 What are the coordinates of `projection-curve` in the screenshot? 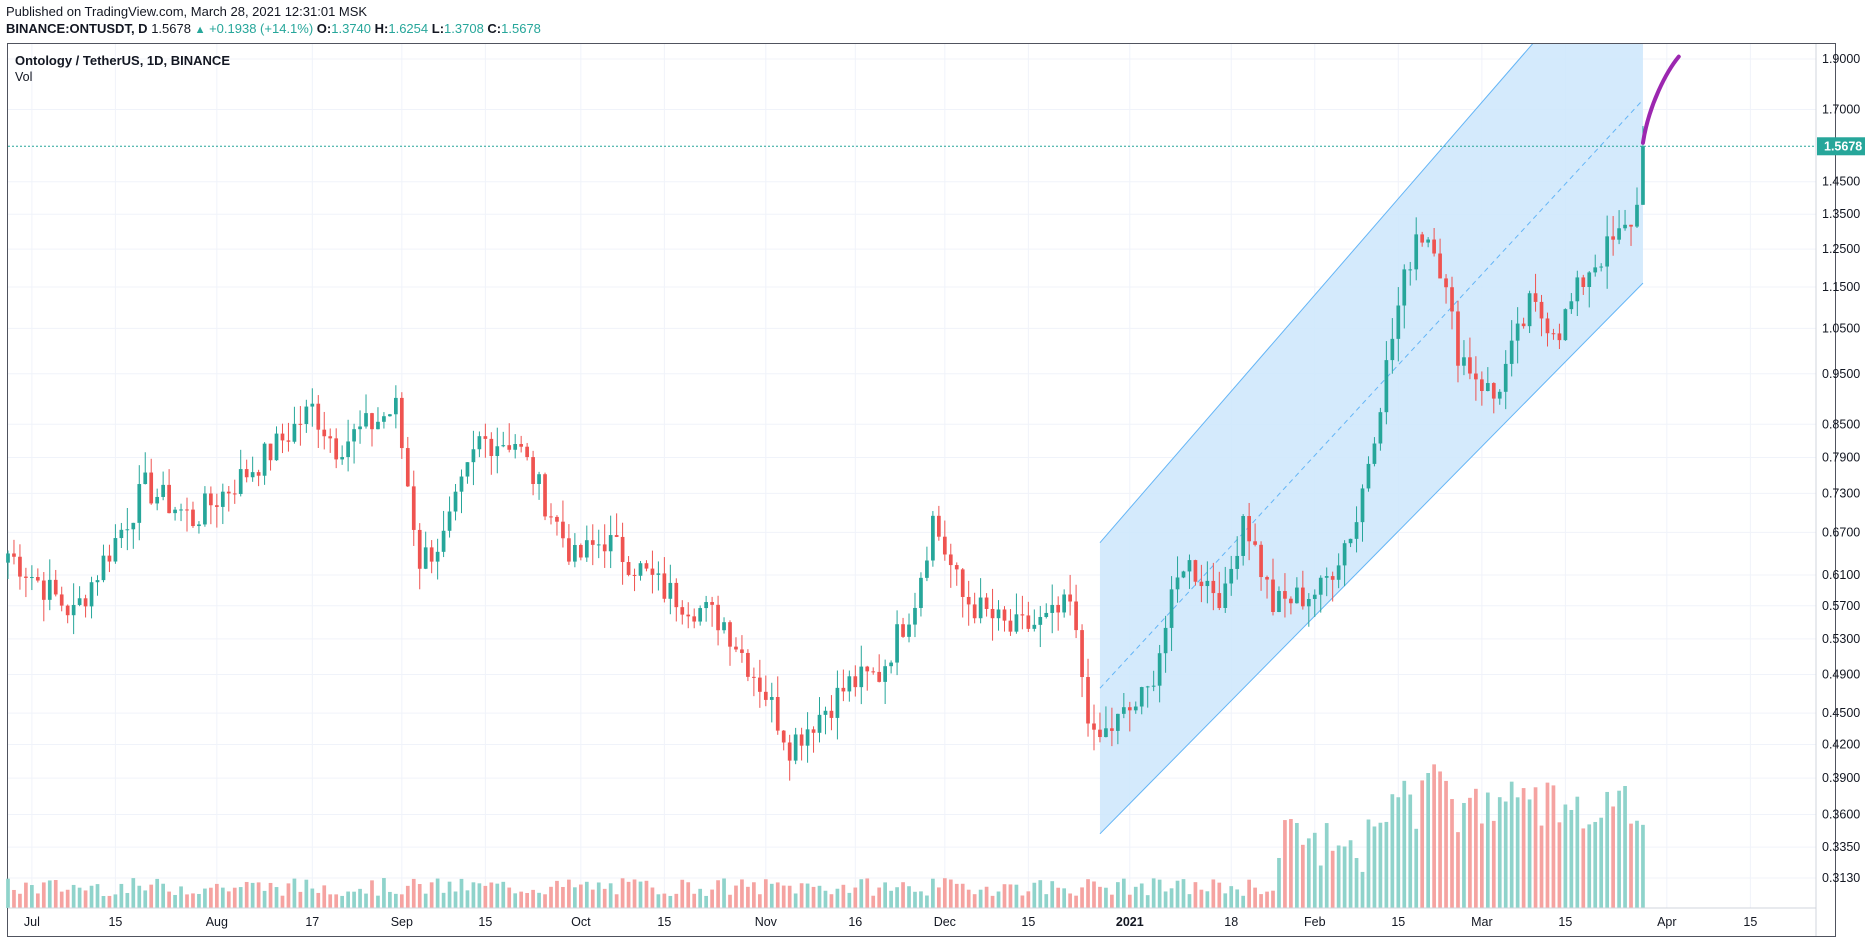 It's located at (1660, 99).